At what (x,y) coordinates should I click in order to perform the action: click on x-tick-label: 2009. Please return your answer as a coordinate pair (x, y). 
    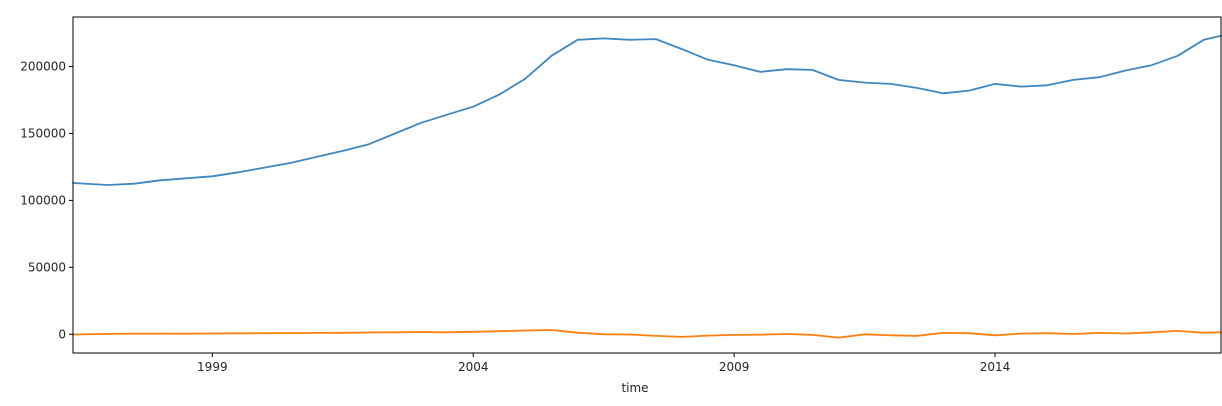
    Looking at the image, I should click on (734, 367).